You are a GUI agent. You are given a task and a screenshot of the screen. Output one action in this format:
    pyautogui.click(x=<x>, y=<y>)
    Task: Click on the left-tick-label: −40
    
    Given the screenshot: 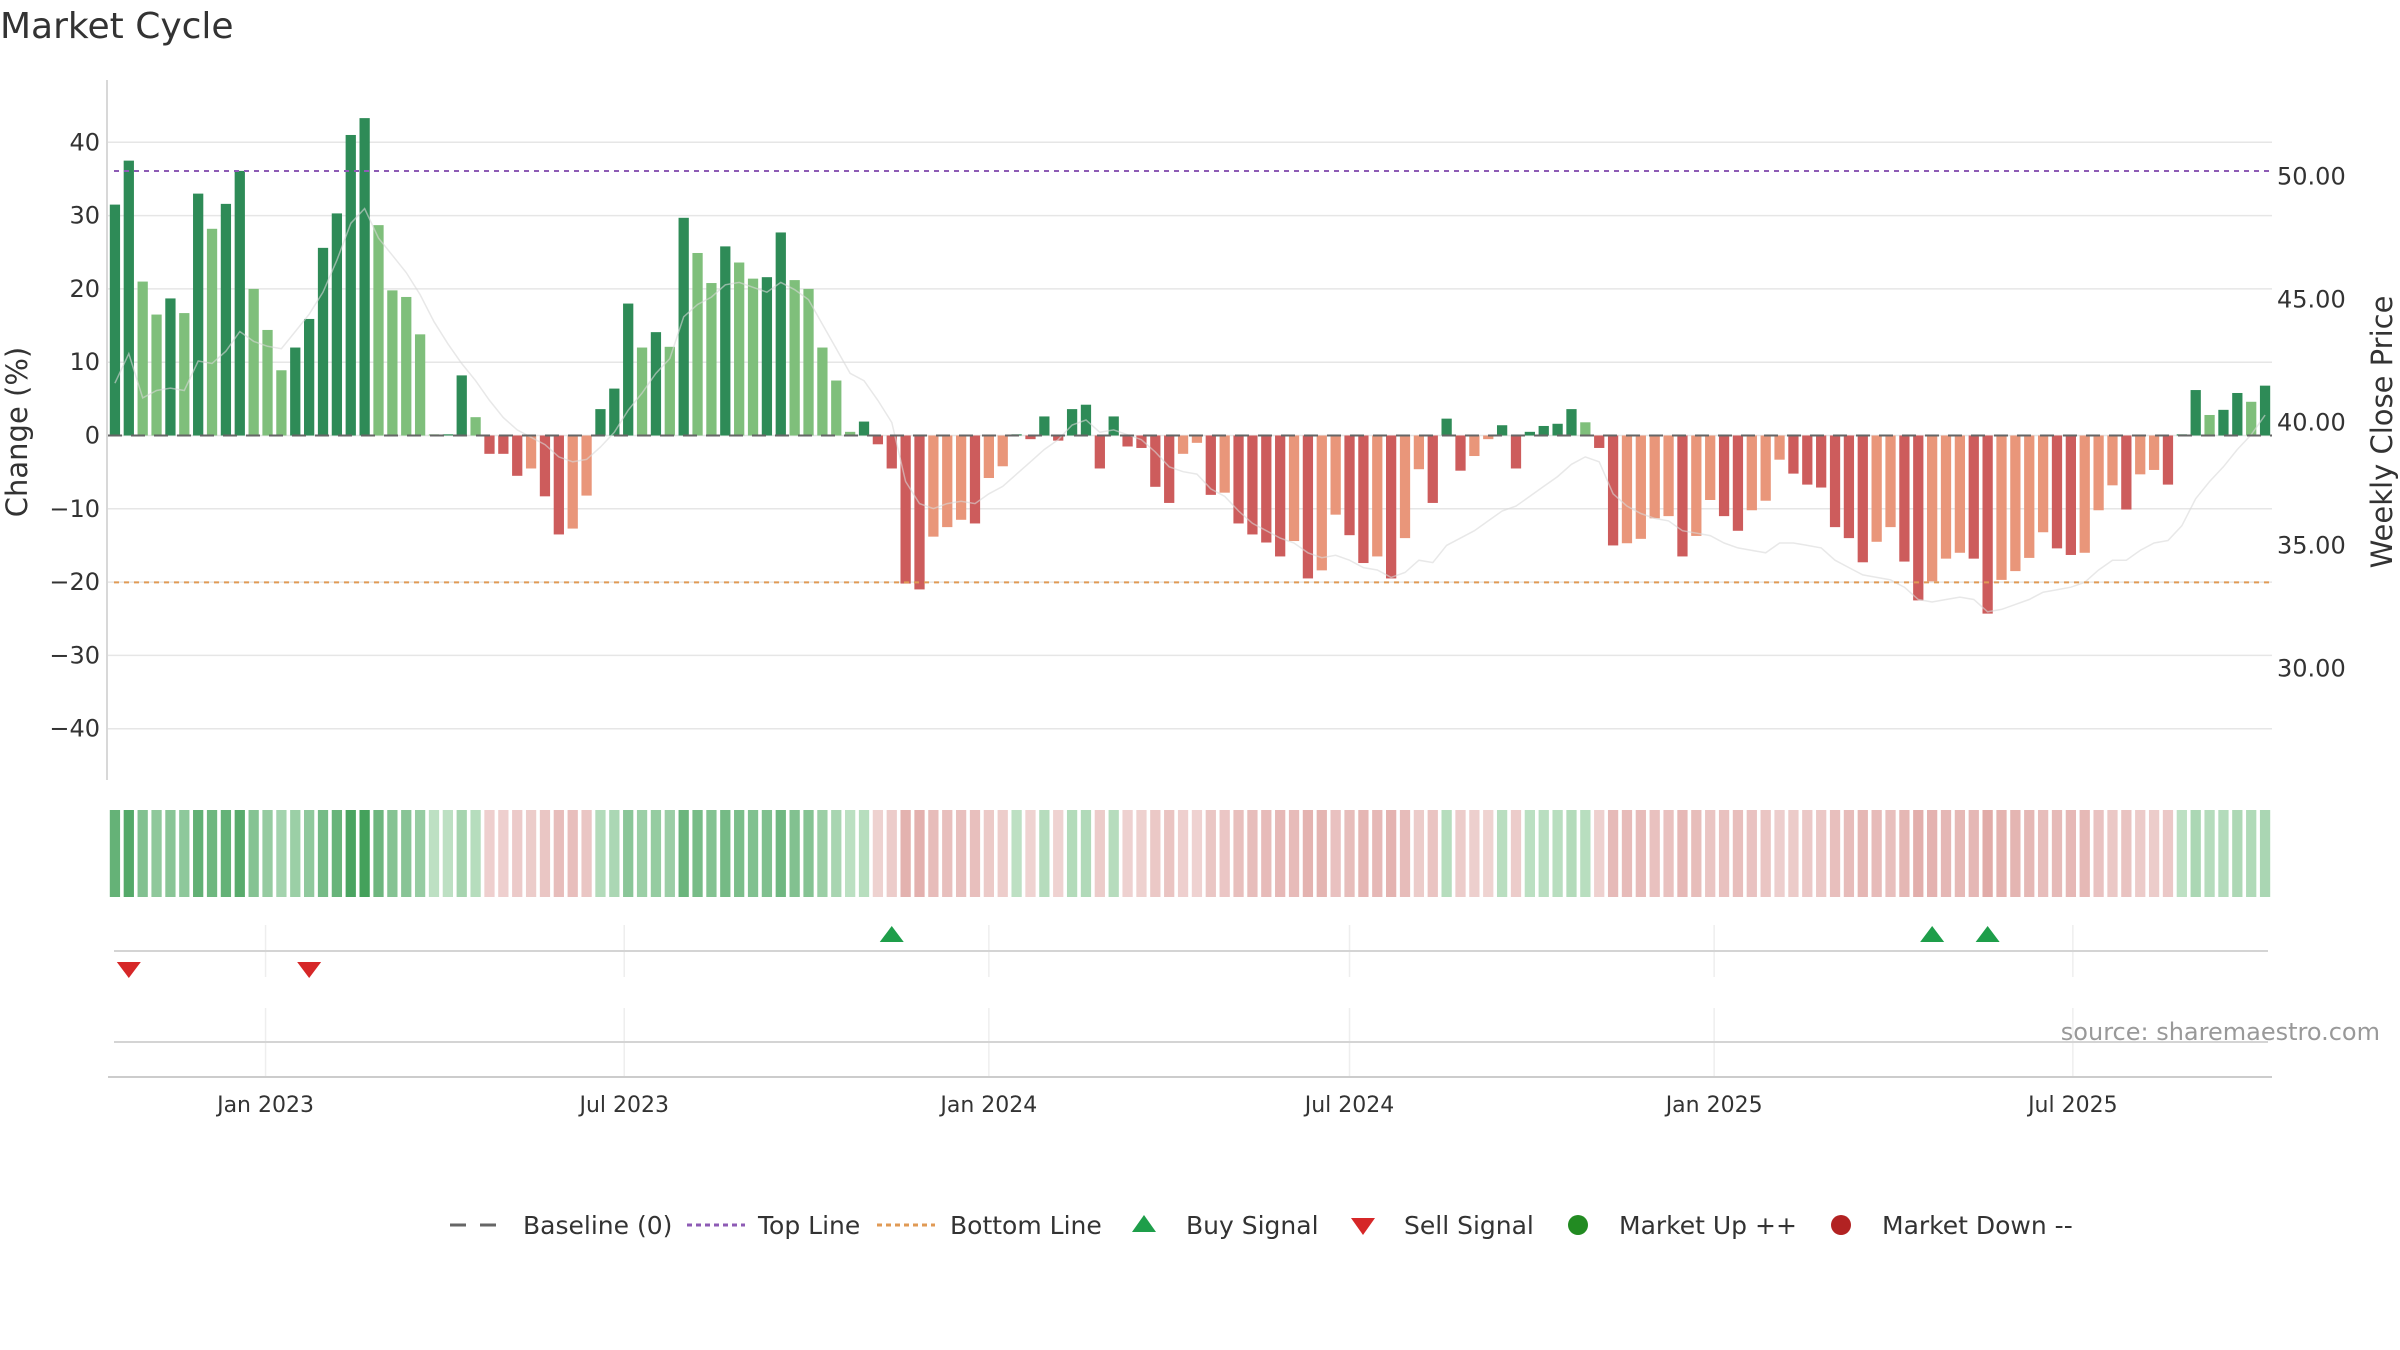 What is the action you would take?
    pyautogui.click(x=74, y=729)
    